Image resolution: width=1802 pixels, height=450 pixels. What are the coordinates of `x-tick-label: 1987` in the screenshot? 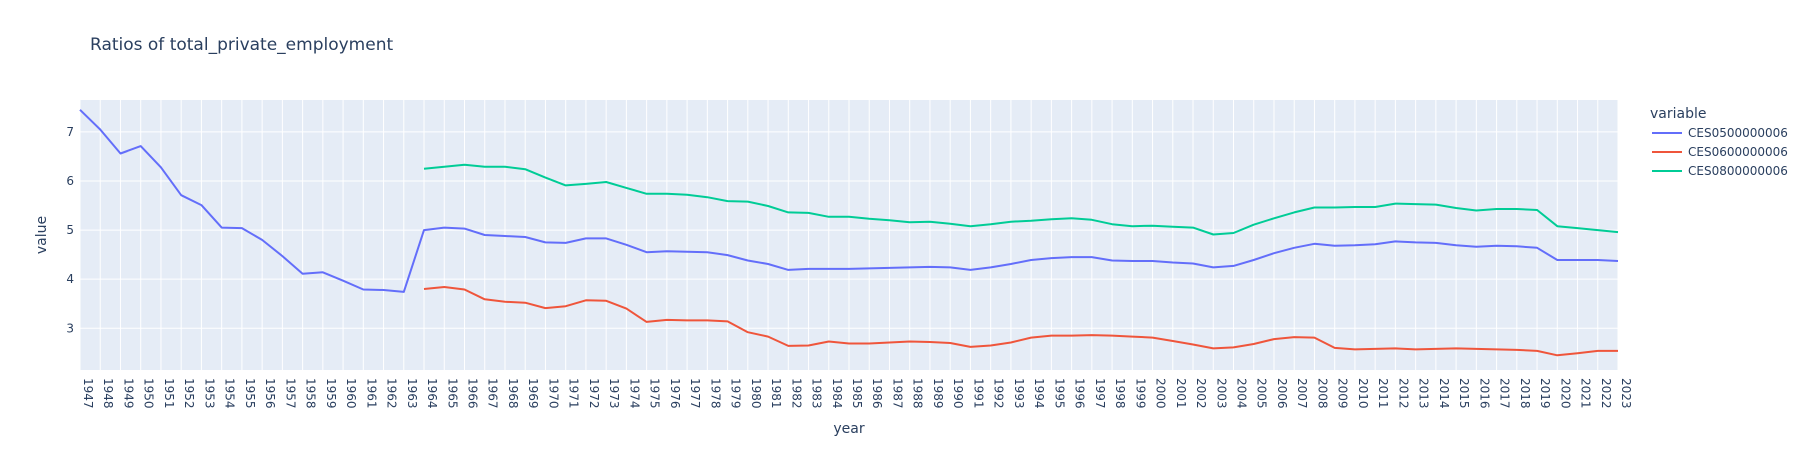 It's located at (897, 393).